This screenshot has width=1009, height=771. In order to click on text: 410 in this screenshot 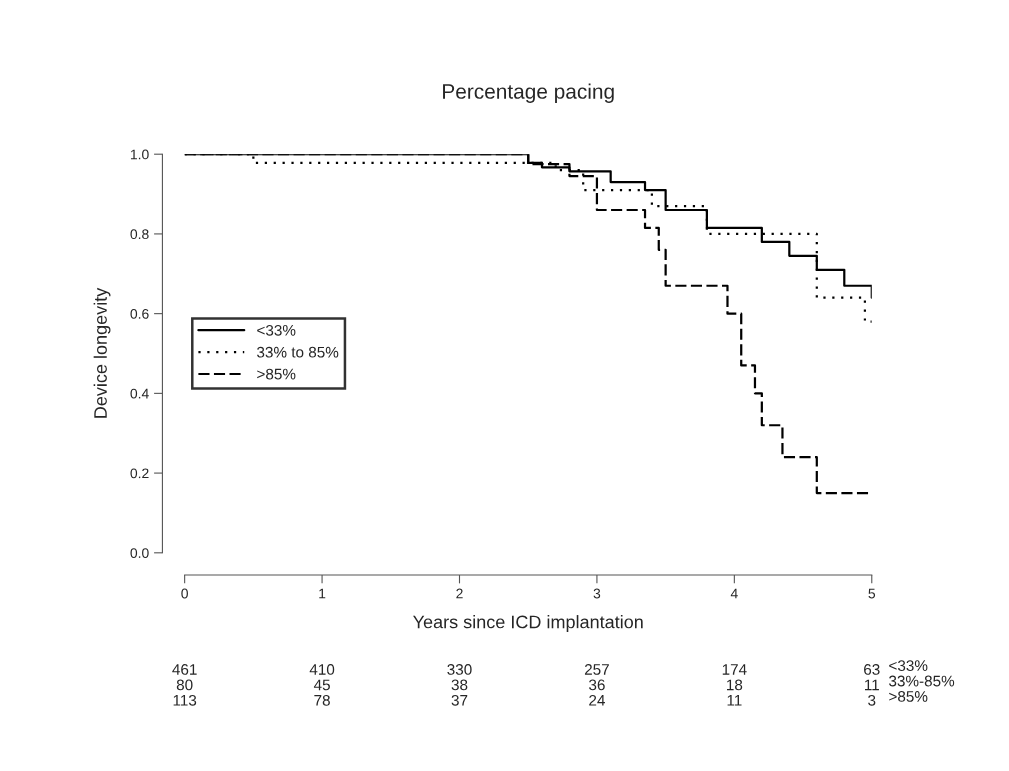, I will do `click(322, 669)`.